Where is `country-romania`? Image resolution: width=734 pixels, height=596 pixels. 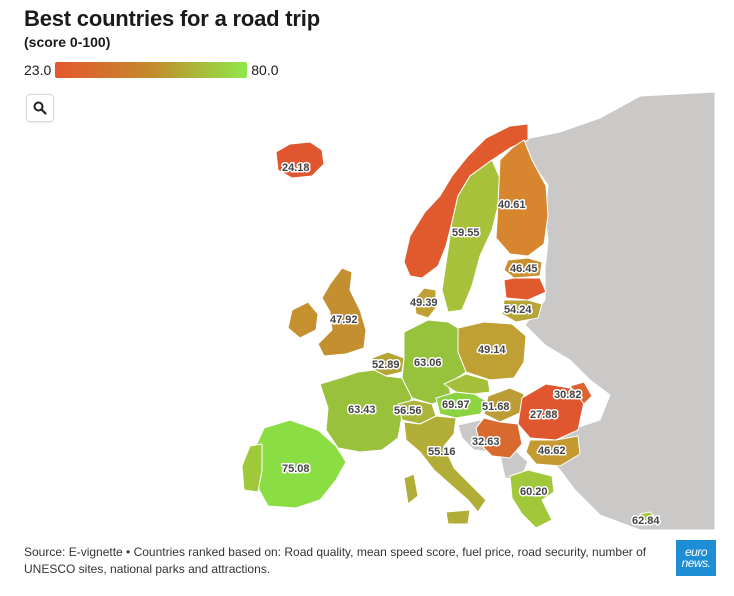 country-romania is located at coordinates (551, 412).